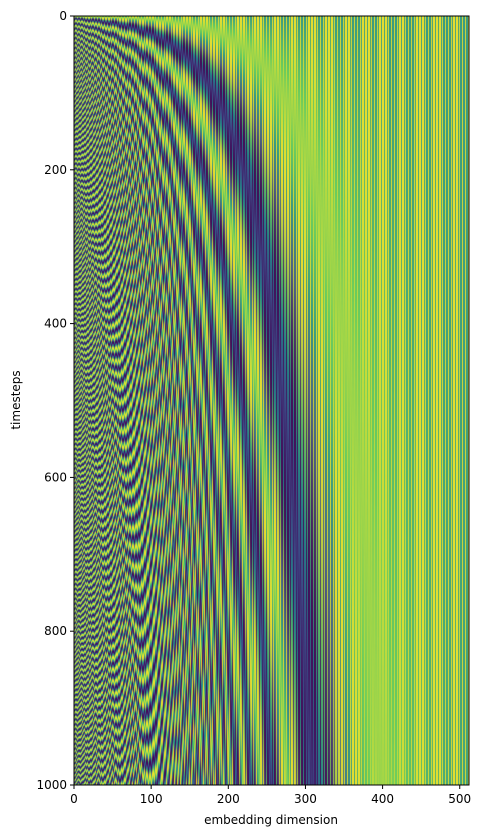  Describe the element at coordinates (74, 799) in the screenshot. I see `x-tick-label: 0` at that location.